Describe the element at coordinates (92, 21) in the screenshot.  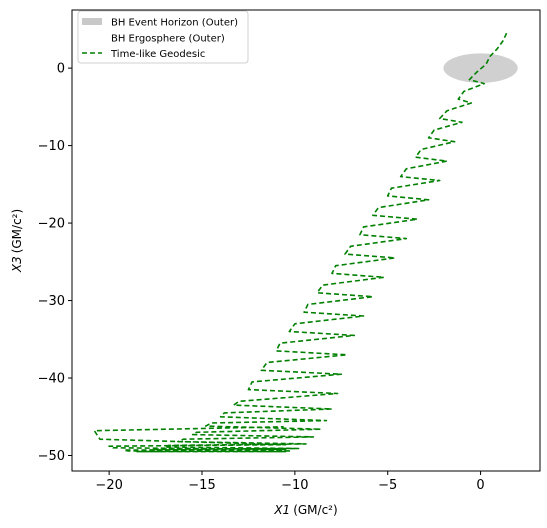
I see `legend-swatch-event-horizon` at that location.